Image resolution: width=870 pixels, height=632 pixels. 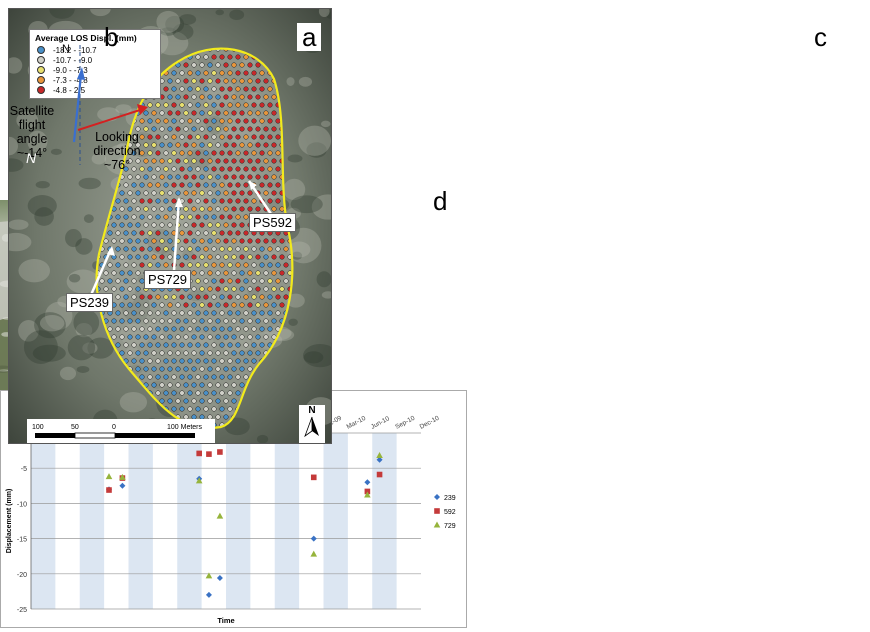 What do you see at coordinates (70, 70) in the screenshot?
I see `legend-item-label: -9.0 - -7.3` at bounding box center [70, 70].